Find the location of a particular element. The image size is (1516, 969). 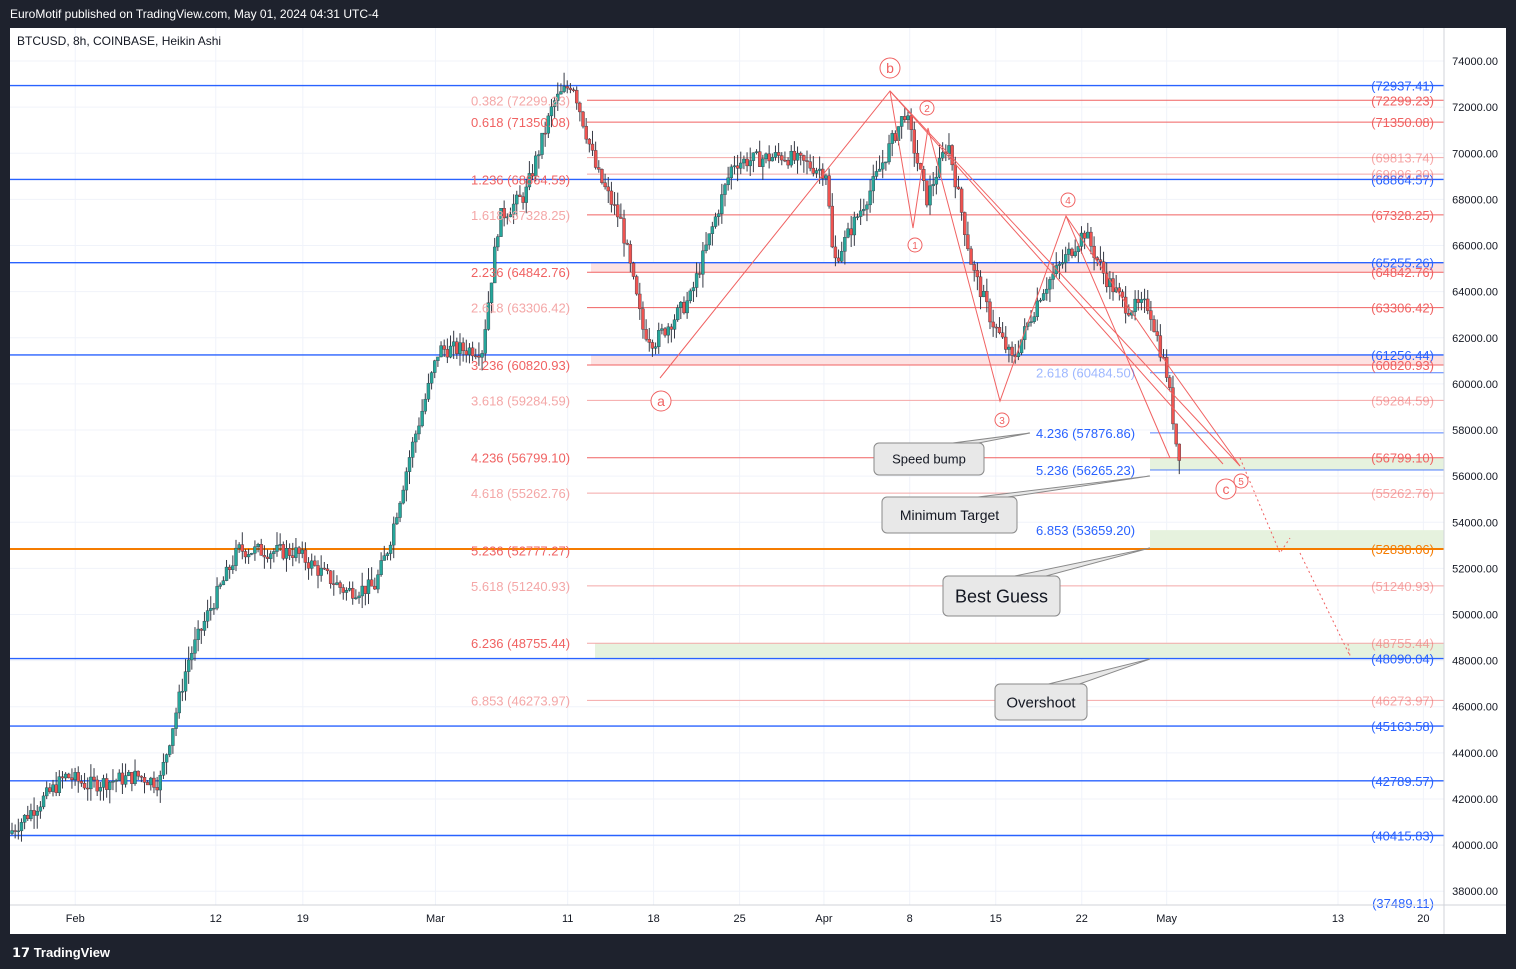

price-tick-label: 44000.00 is located at coordinates (1475, 754).